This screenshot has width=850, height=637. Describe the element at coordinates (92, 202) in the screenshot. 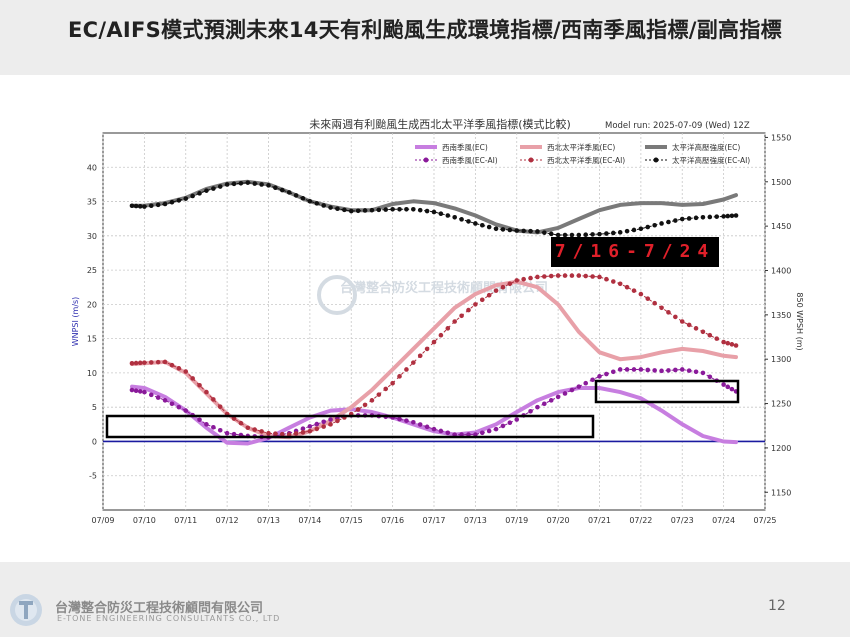

I see `y-tick-label: 35` at that location.